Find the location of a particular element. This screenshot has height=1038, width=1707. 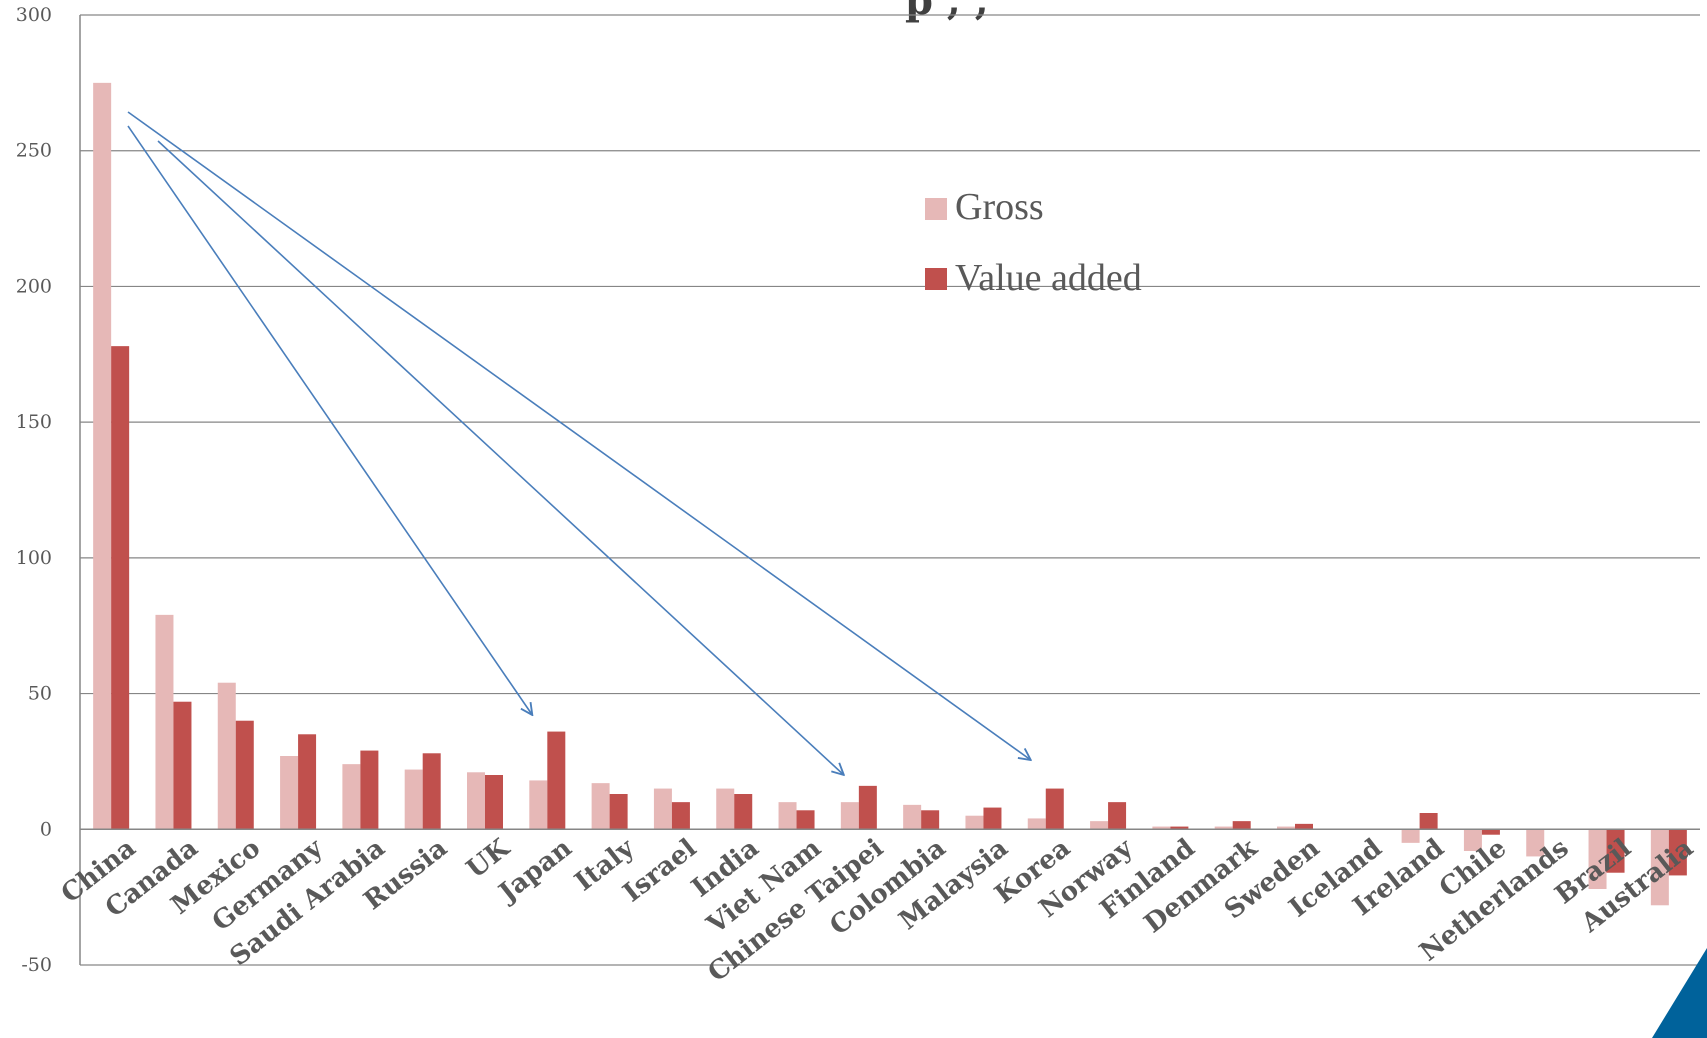

y-tick-label: 250 is located at coordinates (34, 151).